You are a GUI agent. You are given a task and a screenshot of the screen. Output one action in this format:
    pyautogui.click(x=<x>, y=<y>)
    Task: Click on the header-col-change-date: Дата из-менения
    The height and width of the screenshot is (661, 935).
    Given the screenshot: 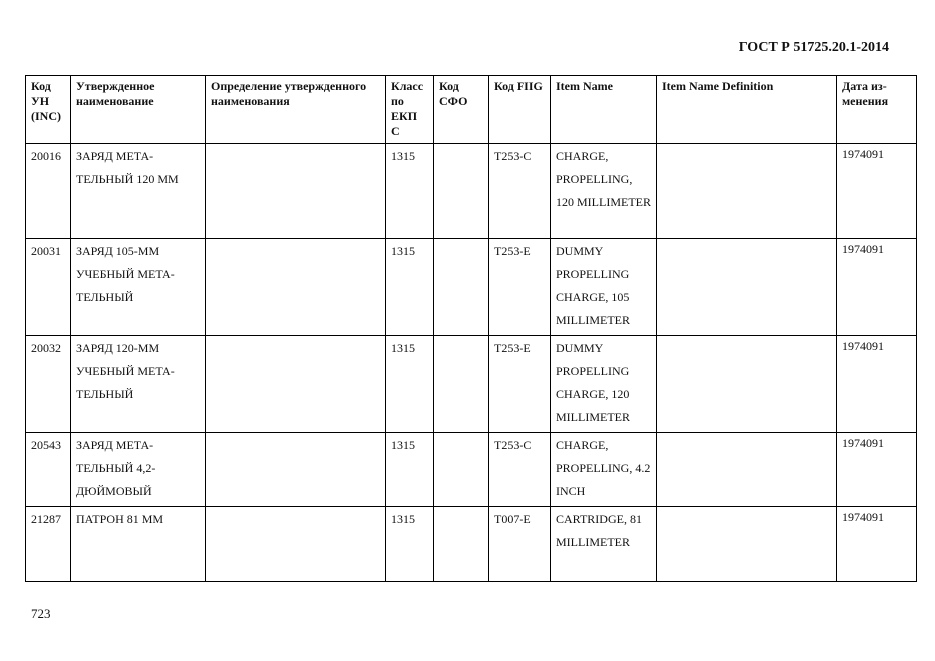 What is the action you would take?
    pyautogui.click(x=876, y=109)
    